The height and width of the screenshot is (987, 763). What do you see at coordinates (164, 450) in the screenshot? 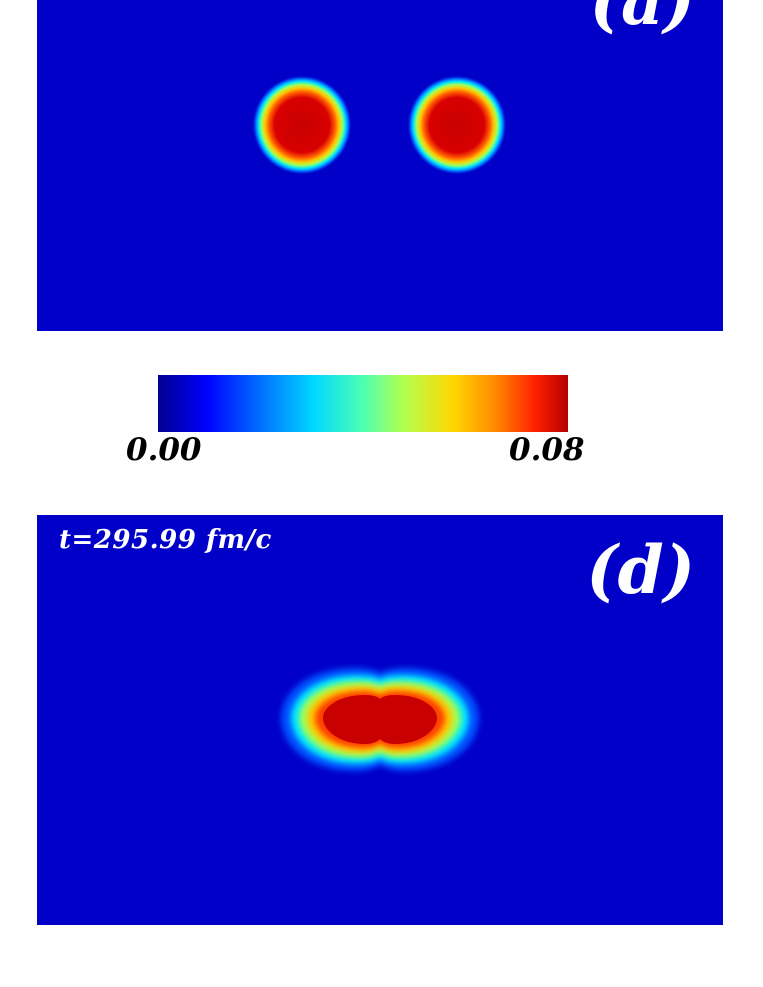
I see `colorbar-min-label: 0.00` at bounding box center [164, 450].